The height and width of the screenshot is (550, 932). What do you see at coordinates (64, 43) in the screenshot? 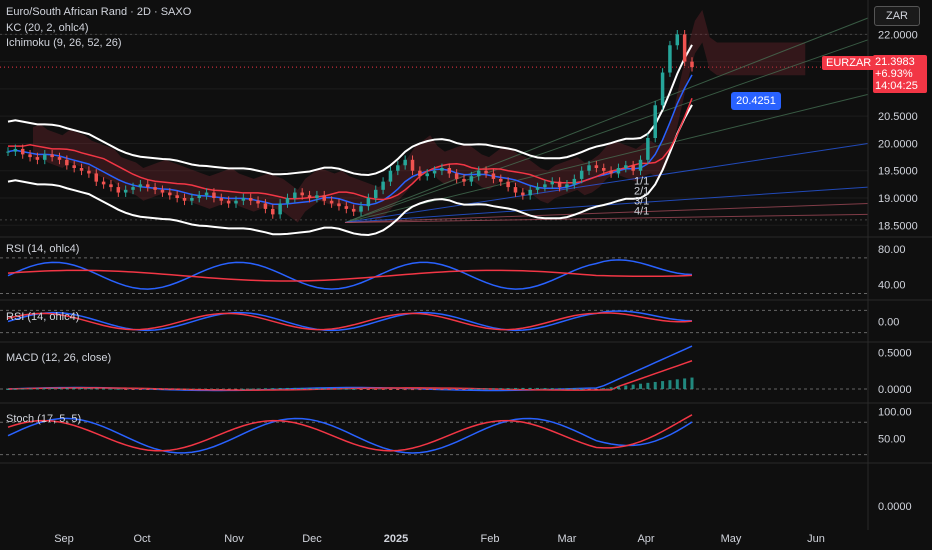
I see `ichimoku-legend: Ichimoku (9, 26, 52, 26)` at bounding box center [64, 43].